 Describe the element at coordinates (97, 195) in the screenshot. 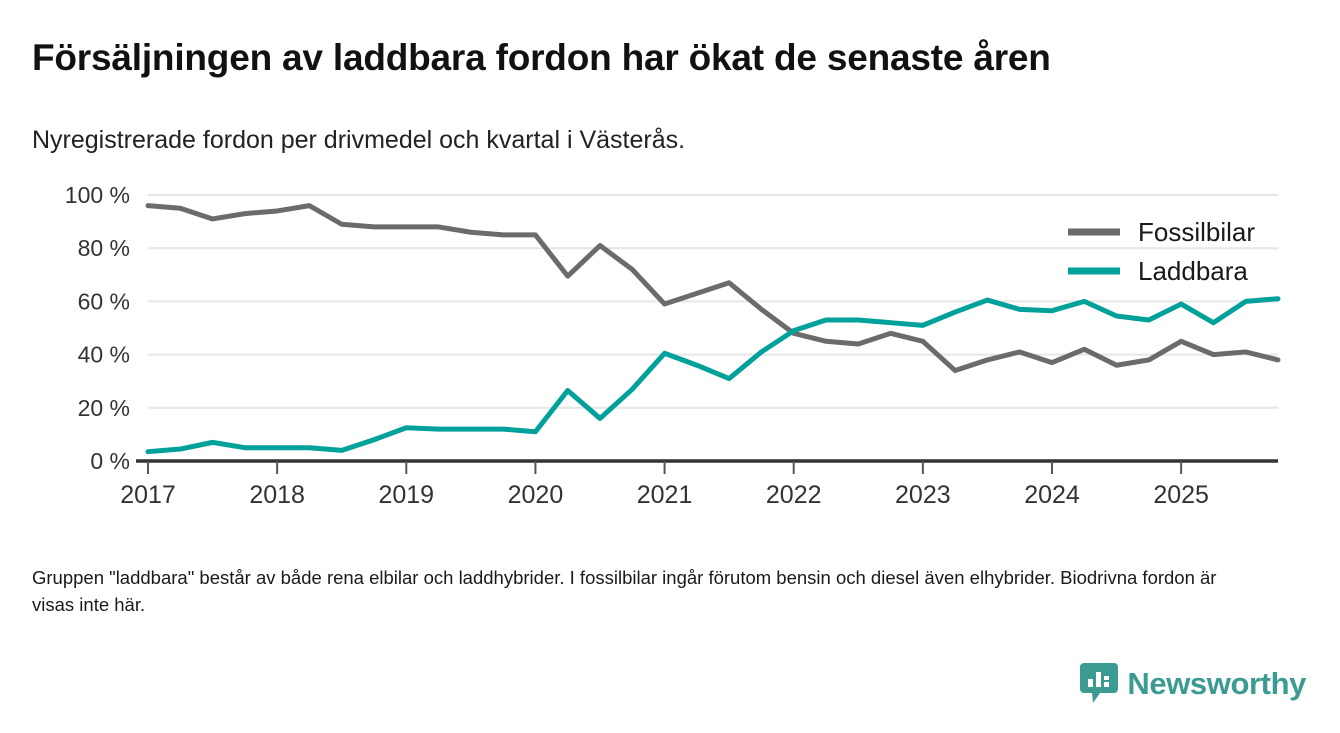

I see `y-tick-label: 100 %` at that location.